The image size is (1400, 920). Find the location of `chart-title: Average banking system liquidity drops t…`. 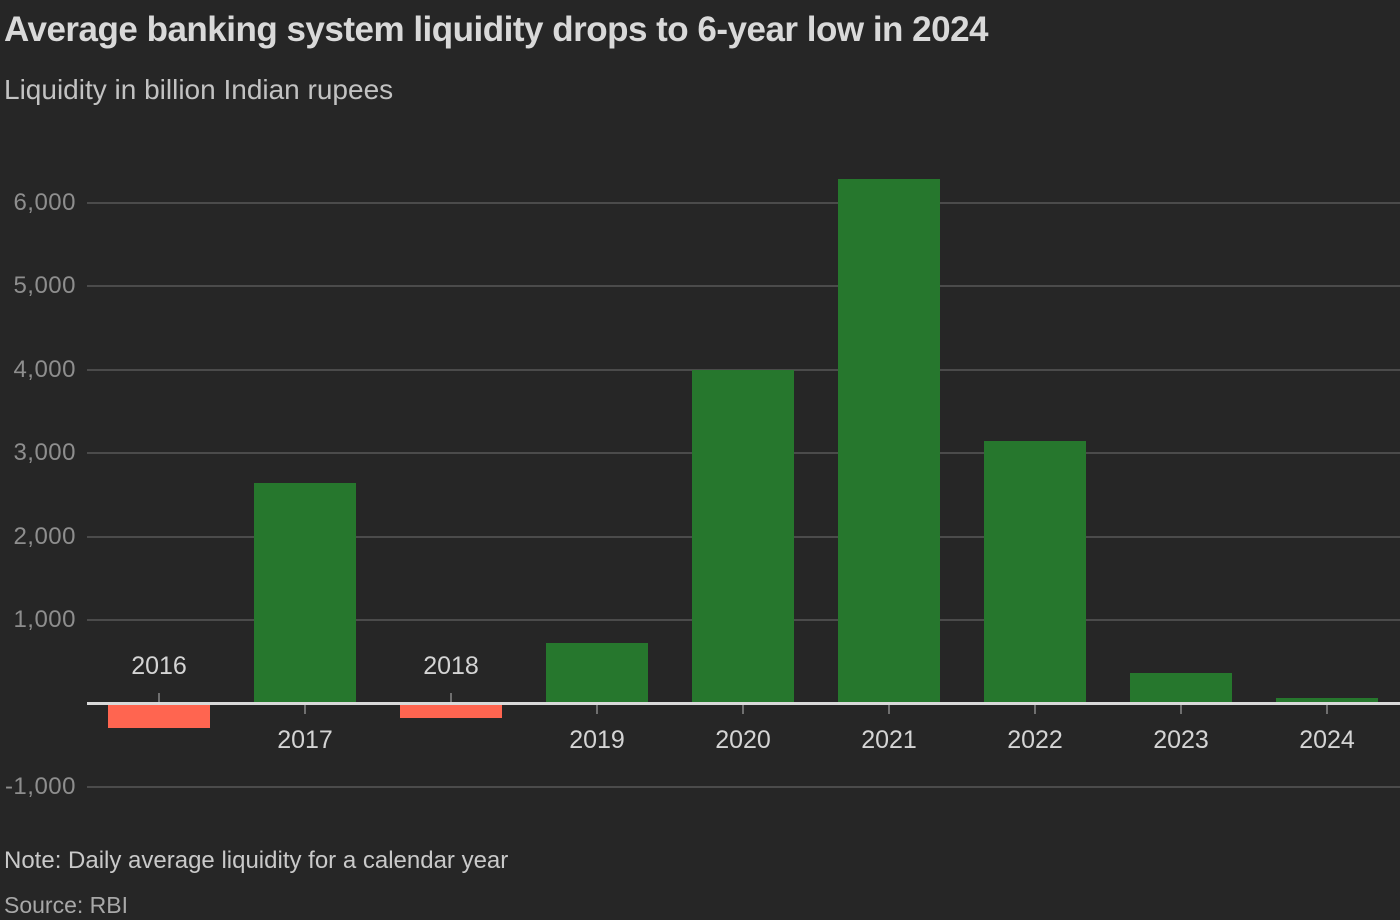

chart-title: Average banking system liquidity drops t… is located at coordinates (496, 29).